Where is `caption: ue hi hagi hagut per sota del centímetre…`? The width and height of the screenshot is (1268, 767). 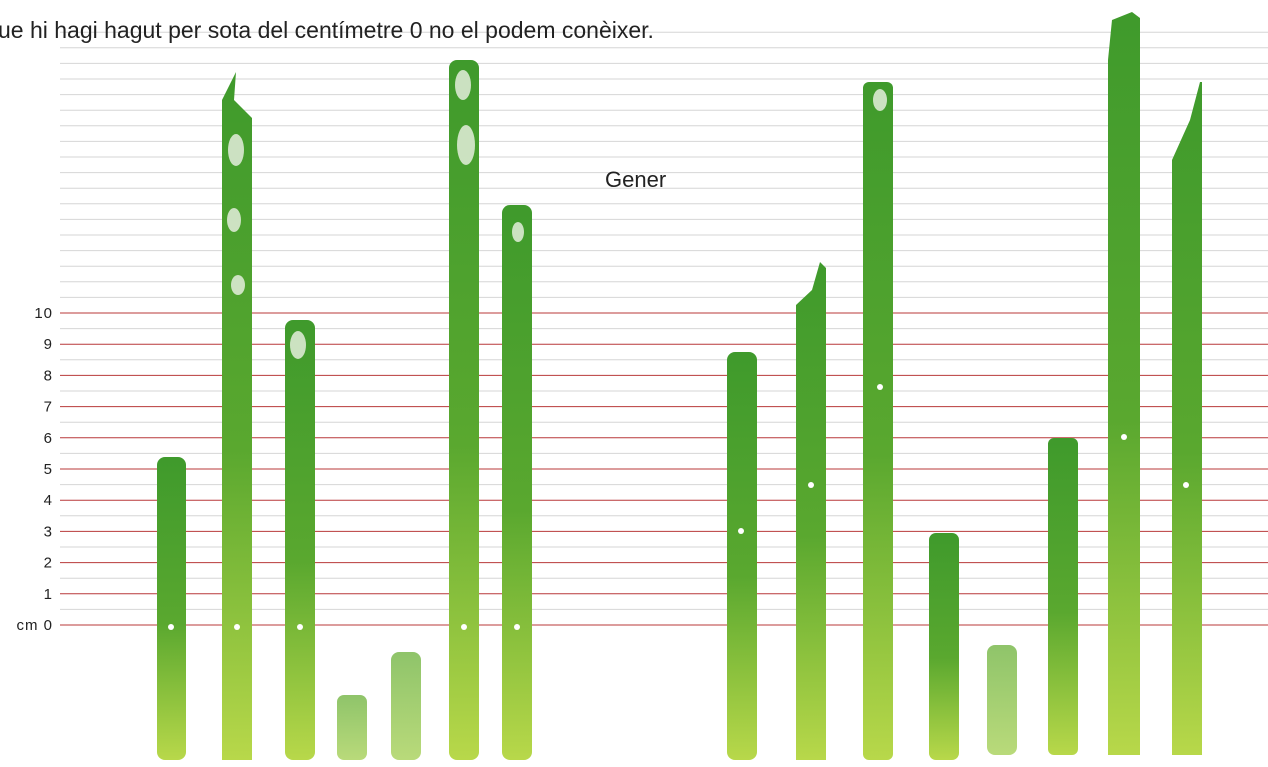 caption: ue hi hagi hagut per sota del centímetre… is located at coordinates (327, 30).